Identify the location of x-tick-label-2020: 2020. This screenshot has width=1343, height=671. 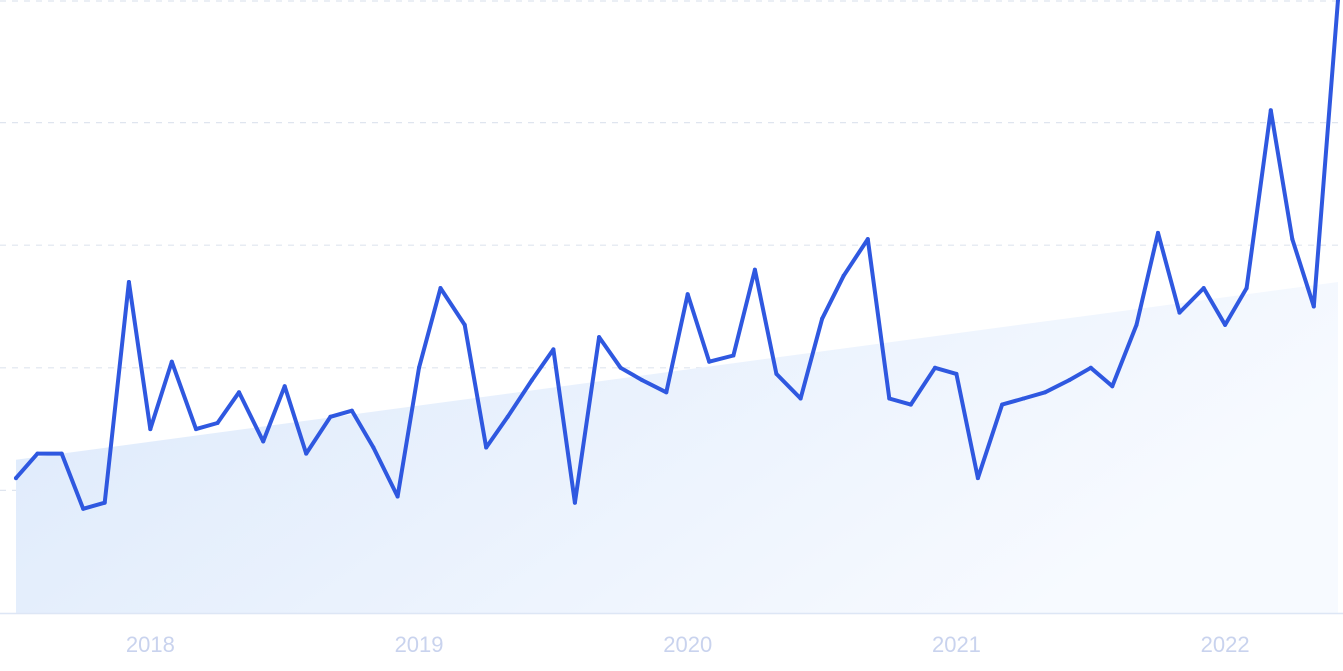
(687, 644).